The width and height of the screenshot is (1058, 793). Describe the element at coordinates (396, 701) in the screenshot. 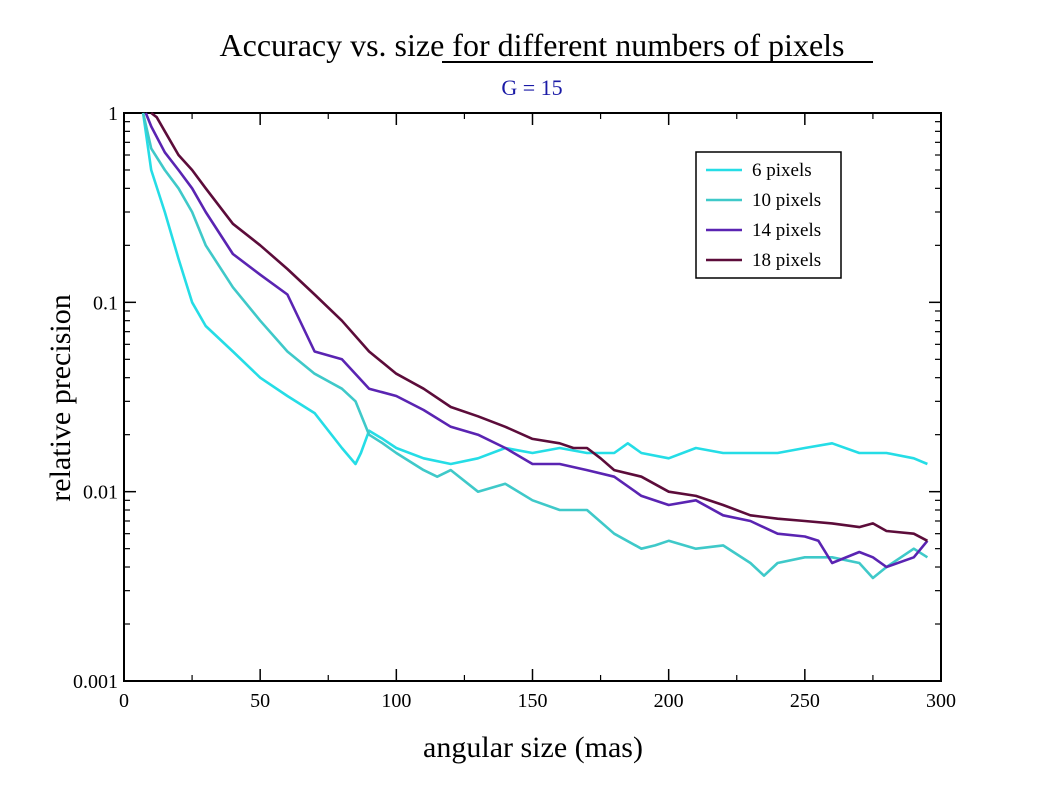

I see `x-tick-label: 100` at that location.